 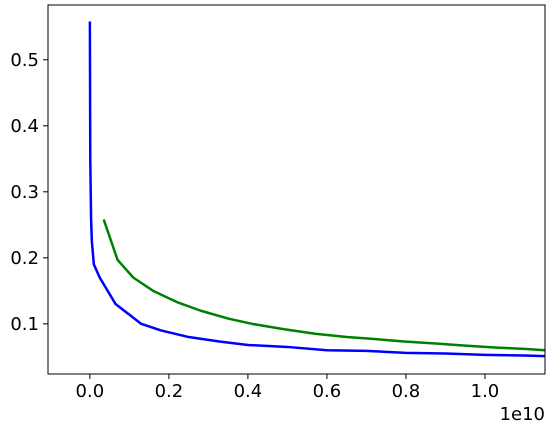 What do you see at coordinates (24, 258) in the screenshot?
I see `y-tick-label: 0.2` at bounding box center [24, 258].